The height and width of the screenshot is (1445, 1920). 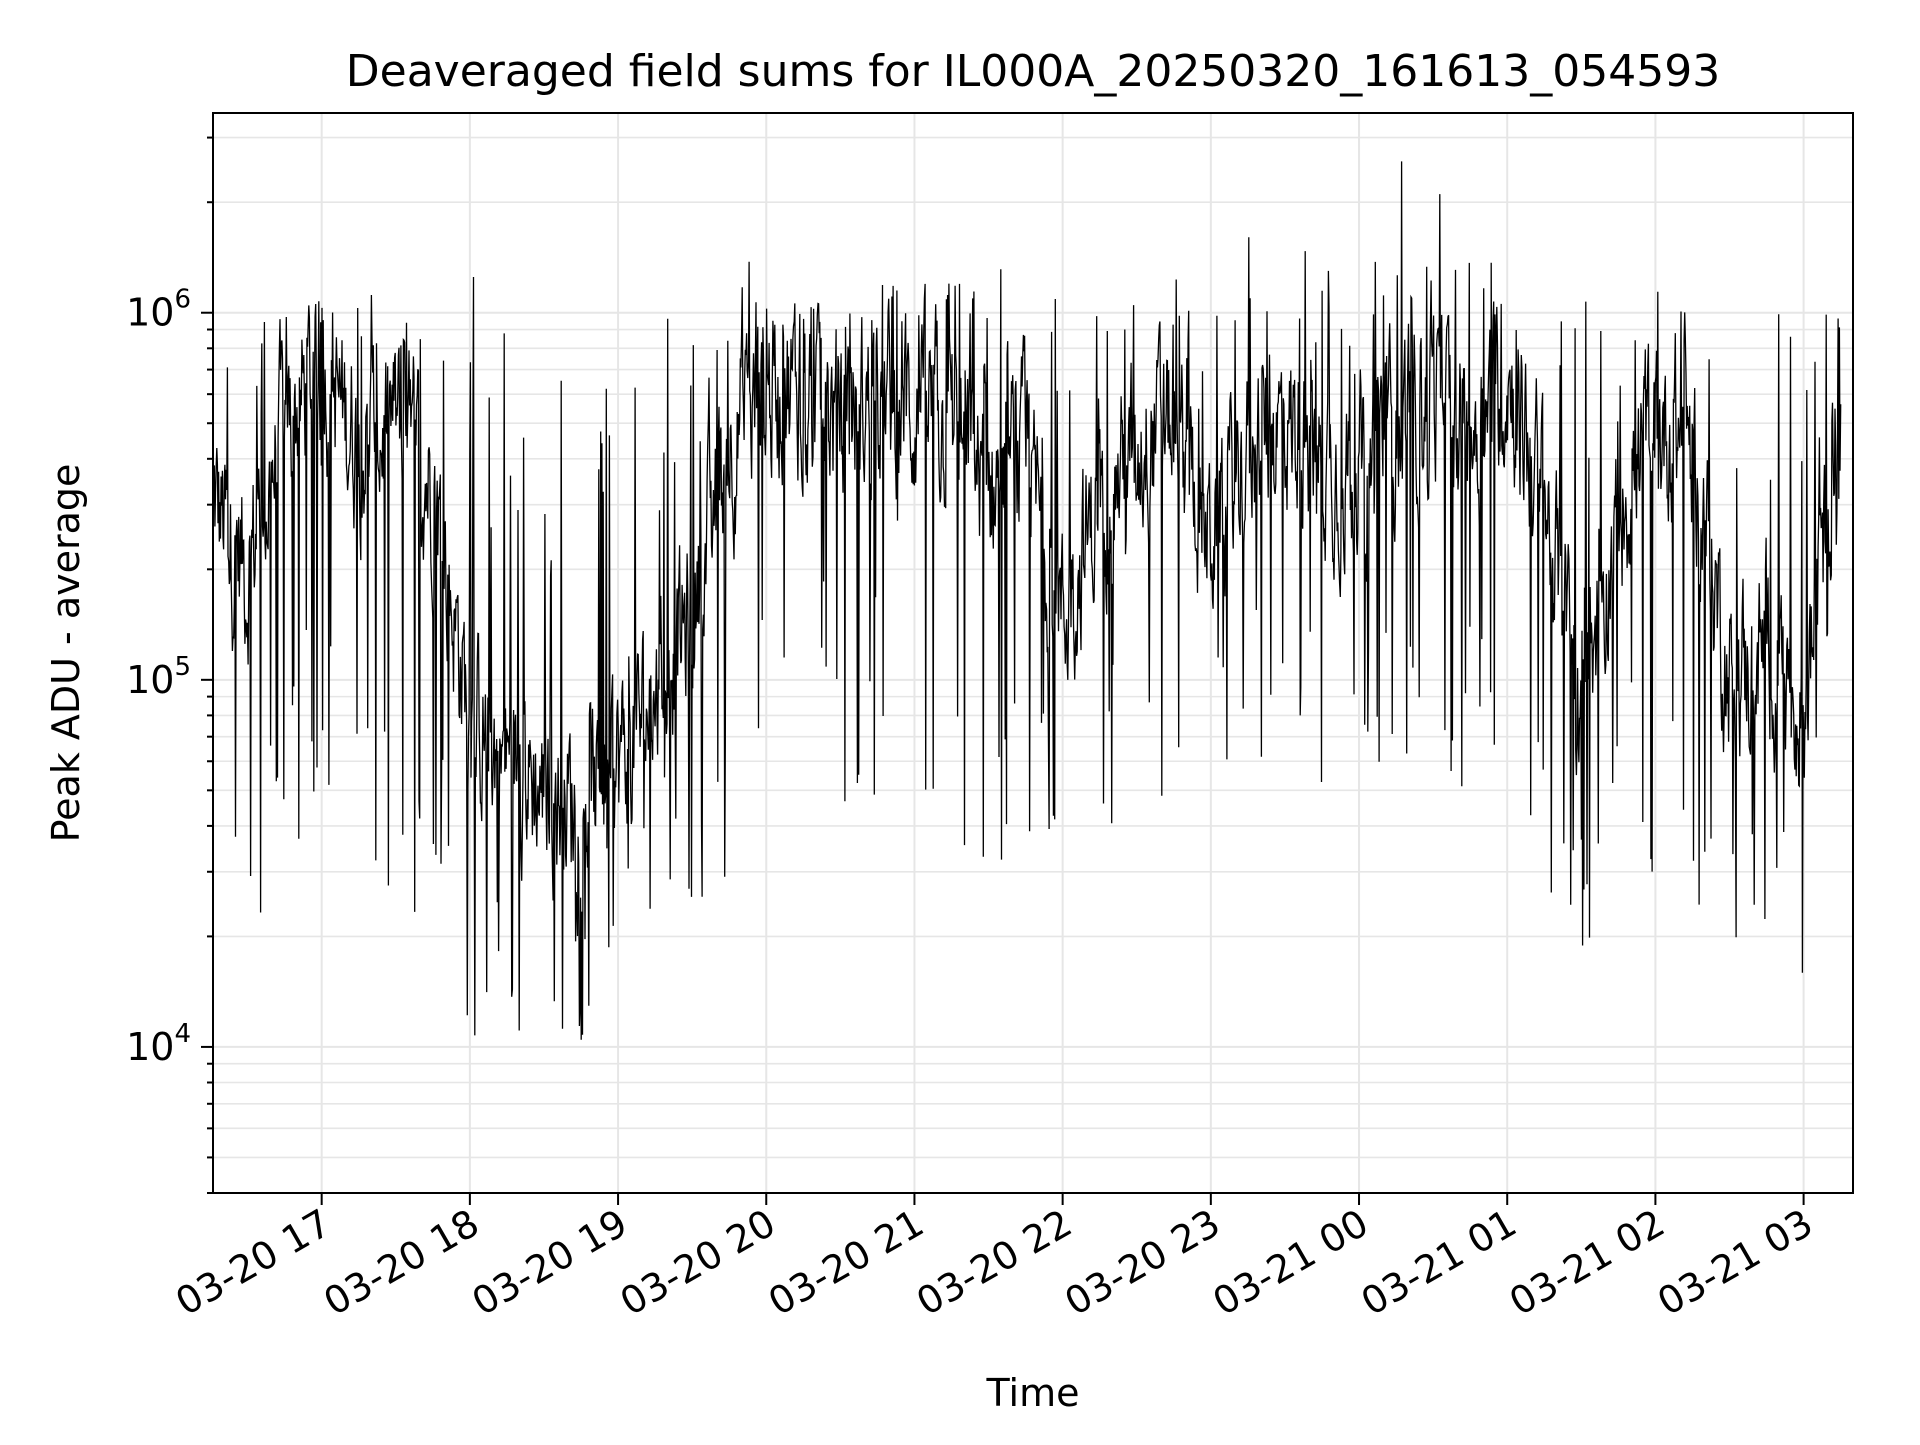 I want to click on y-tick-label: 10⁵, so click(x=158, y=677).